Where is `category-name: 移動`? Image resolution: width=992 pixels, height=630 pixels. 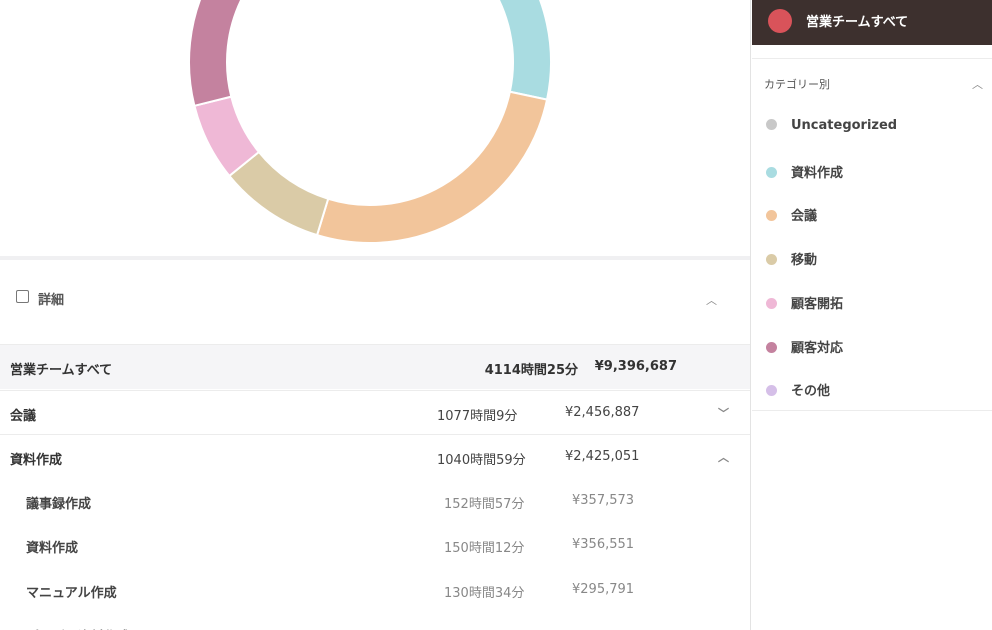
category-name: 移動 is located at coordinates (804, 261).